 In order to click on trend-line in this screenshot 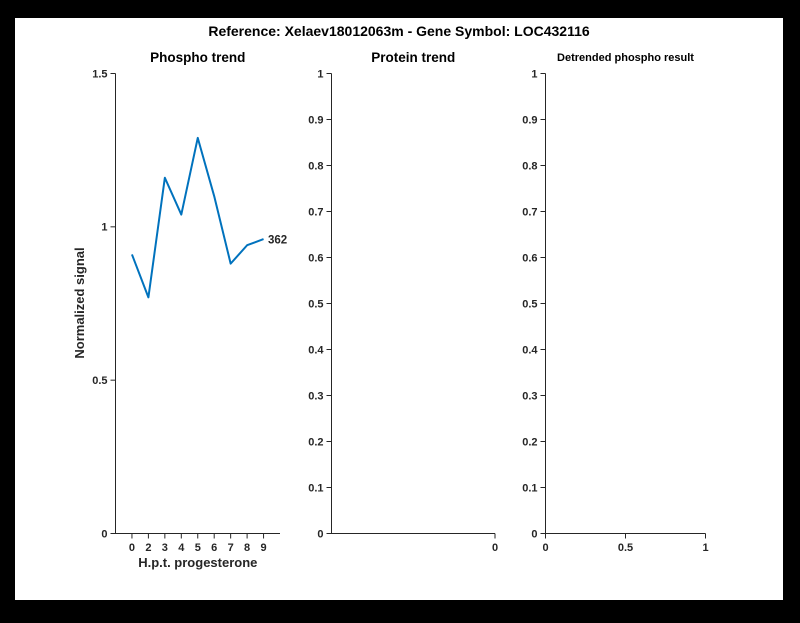, I will do `click(197, 217)`.